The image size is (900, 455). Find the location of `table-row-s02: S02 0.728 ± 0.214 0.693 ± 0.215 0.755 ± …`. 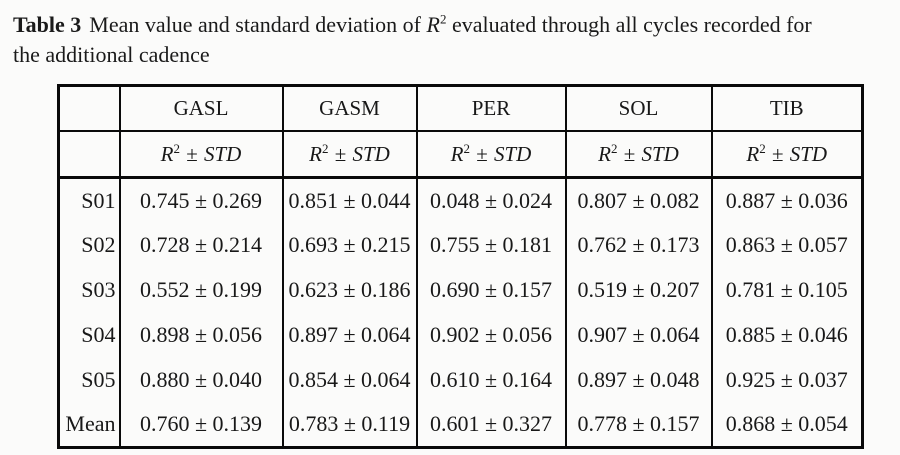

table-row-s02: S02 0.728 ± 0.214 0.693 ± 0.215 0.755 ± … is located at coordinates (460, 245).